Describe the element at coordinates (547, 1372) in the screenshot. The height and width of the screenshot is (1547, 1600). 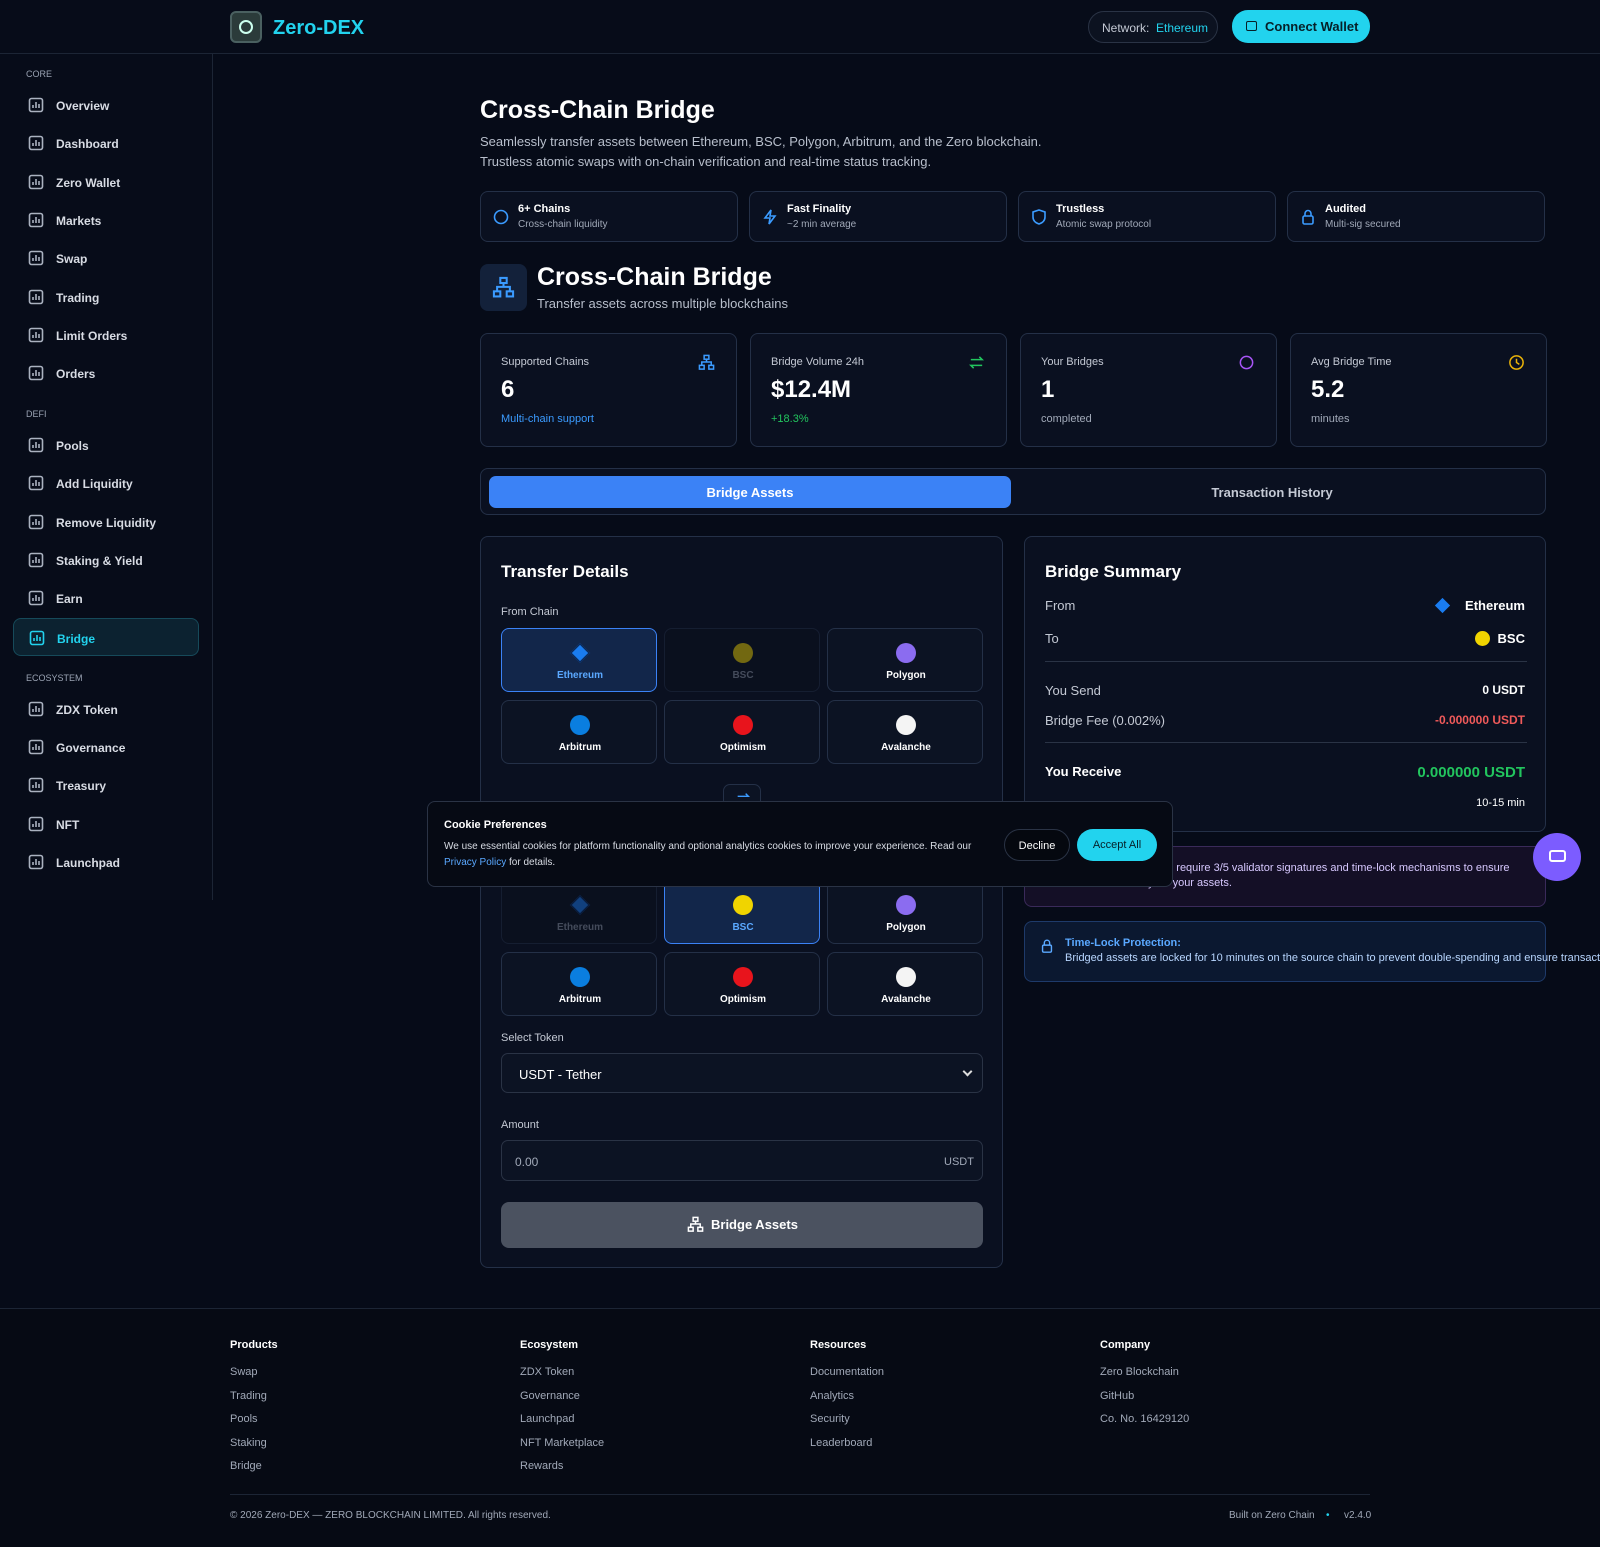
I see `footer-link: ZDX Token` at that location.